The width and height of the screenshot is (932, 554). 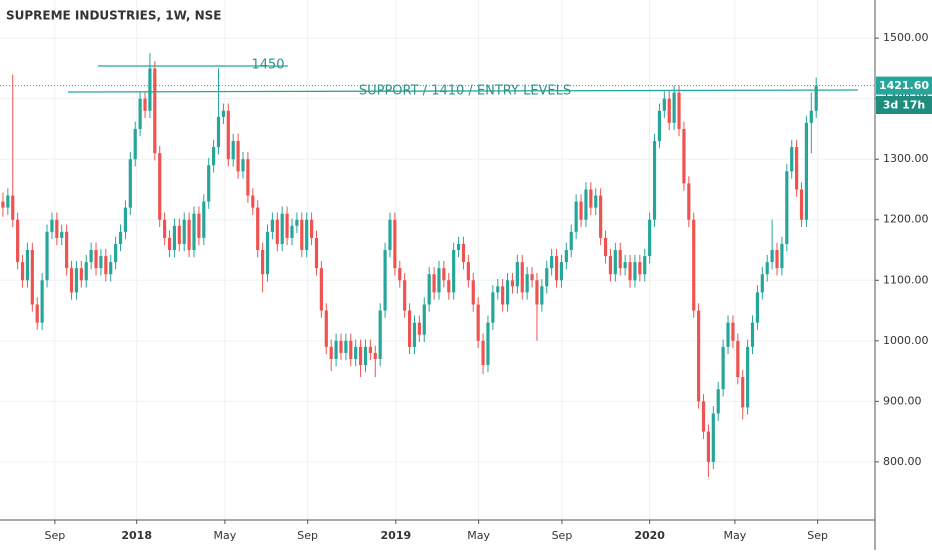 What do you see at coordinates (136, 535) in the screenshot?
I see `x-tick-label: 2018` at bounding box center [136, 535].